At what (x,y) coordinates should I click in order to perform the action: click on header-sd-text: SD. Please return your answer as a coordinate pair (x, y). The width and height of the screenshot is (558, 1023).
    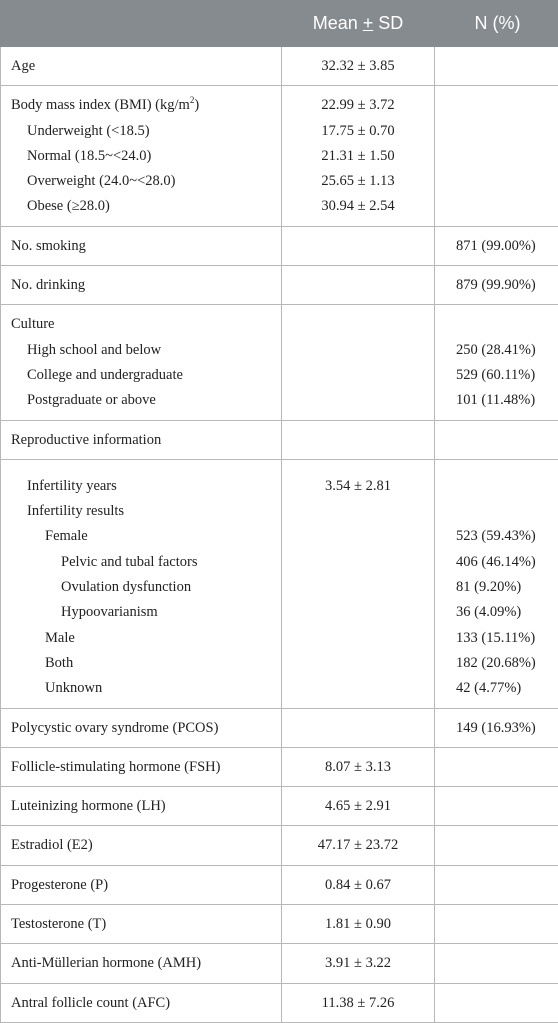
    Looking at the image, I should click on (388, 23).